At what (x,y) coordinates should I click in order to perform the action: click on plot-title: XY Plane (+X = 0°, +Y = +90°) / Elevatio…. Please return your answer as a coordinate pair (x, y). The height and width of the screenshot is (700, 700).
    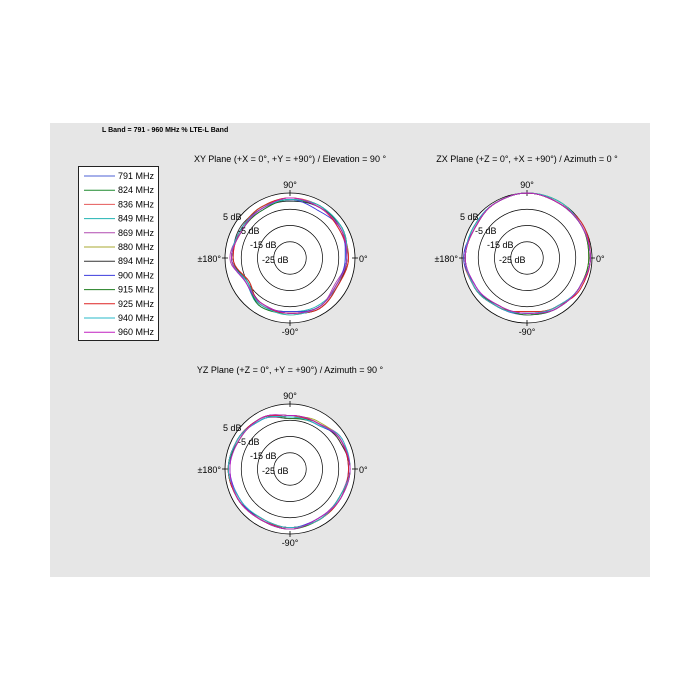
    Looking at the image, I should click on (290, 159).